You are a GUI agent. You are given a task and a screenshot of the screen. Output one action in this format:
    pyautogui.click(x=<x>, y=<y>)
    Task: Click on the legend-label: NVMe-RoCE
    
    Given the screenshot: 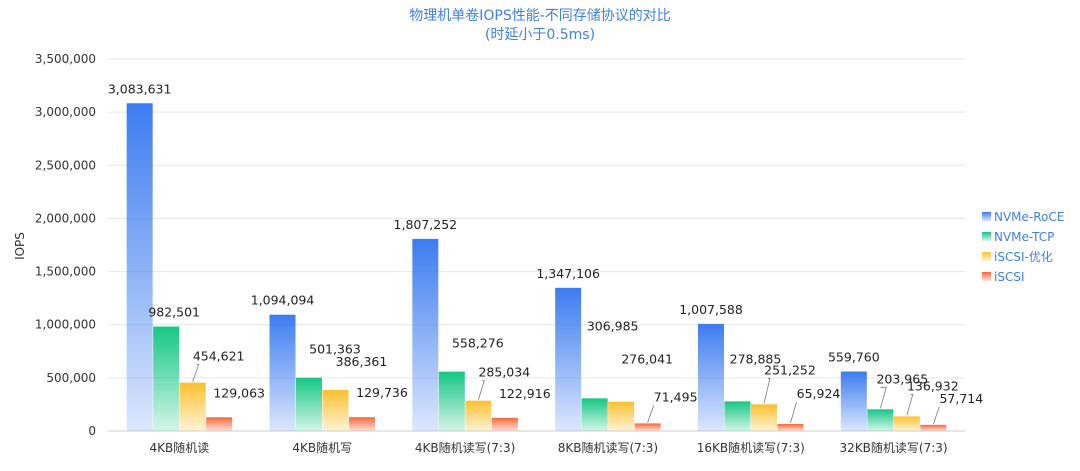 What is the action you would take?
    pyautogui.click(x=1029, y=217)
    